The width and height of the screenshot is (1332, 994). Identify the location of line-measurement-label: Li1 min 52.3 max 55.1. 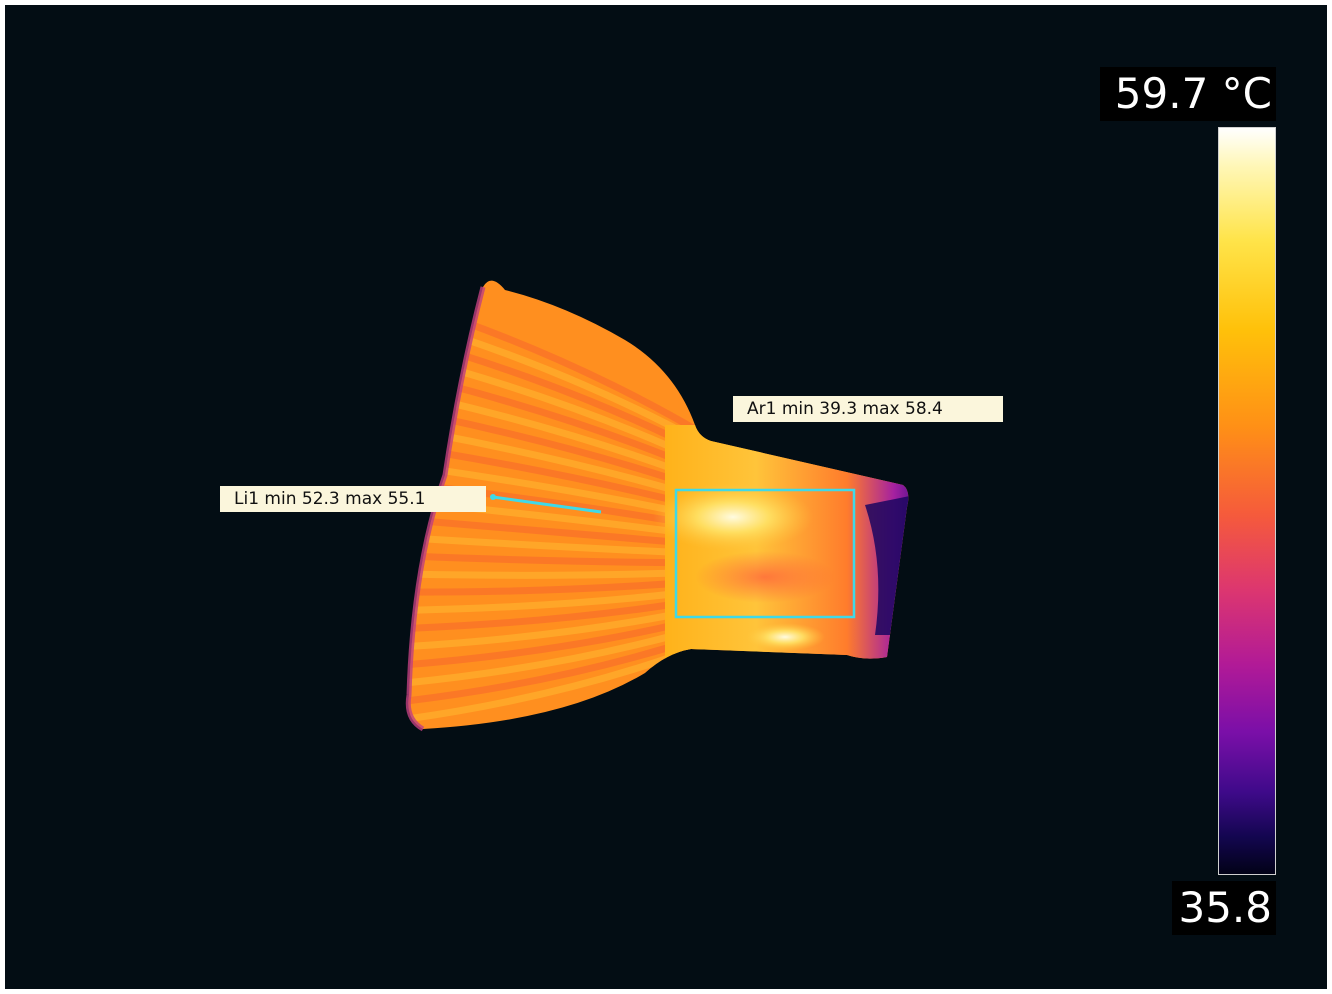
(353, 499).